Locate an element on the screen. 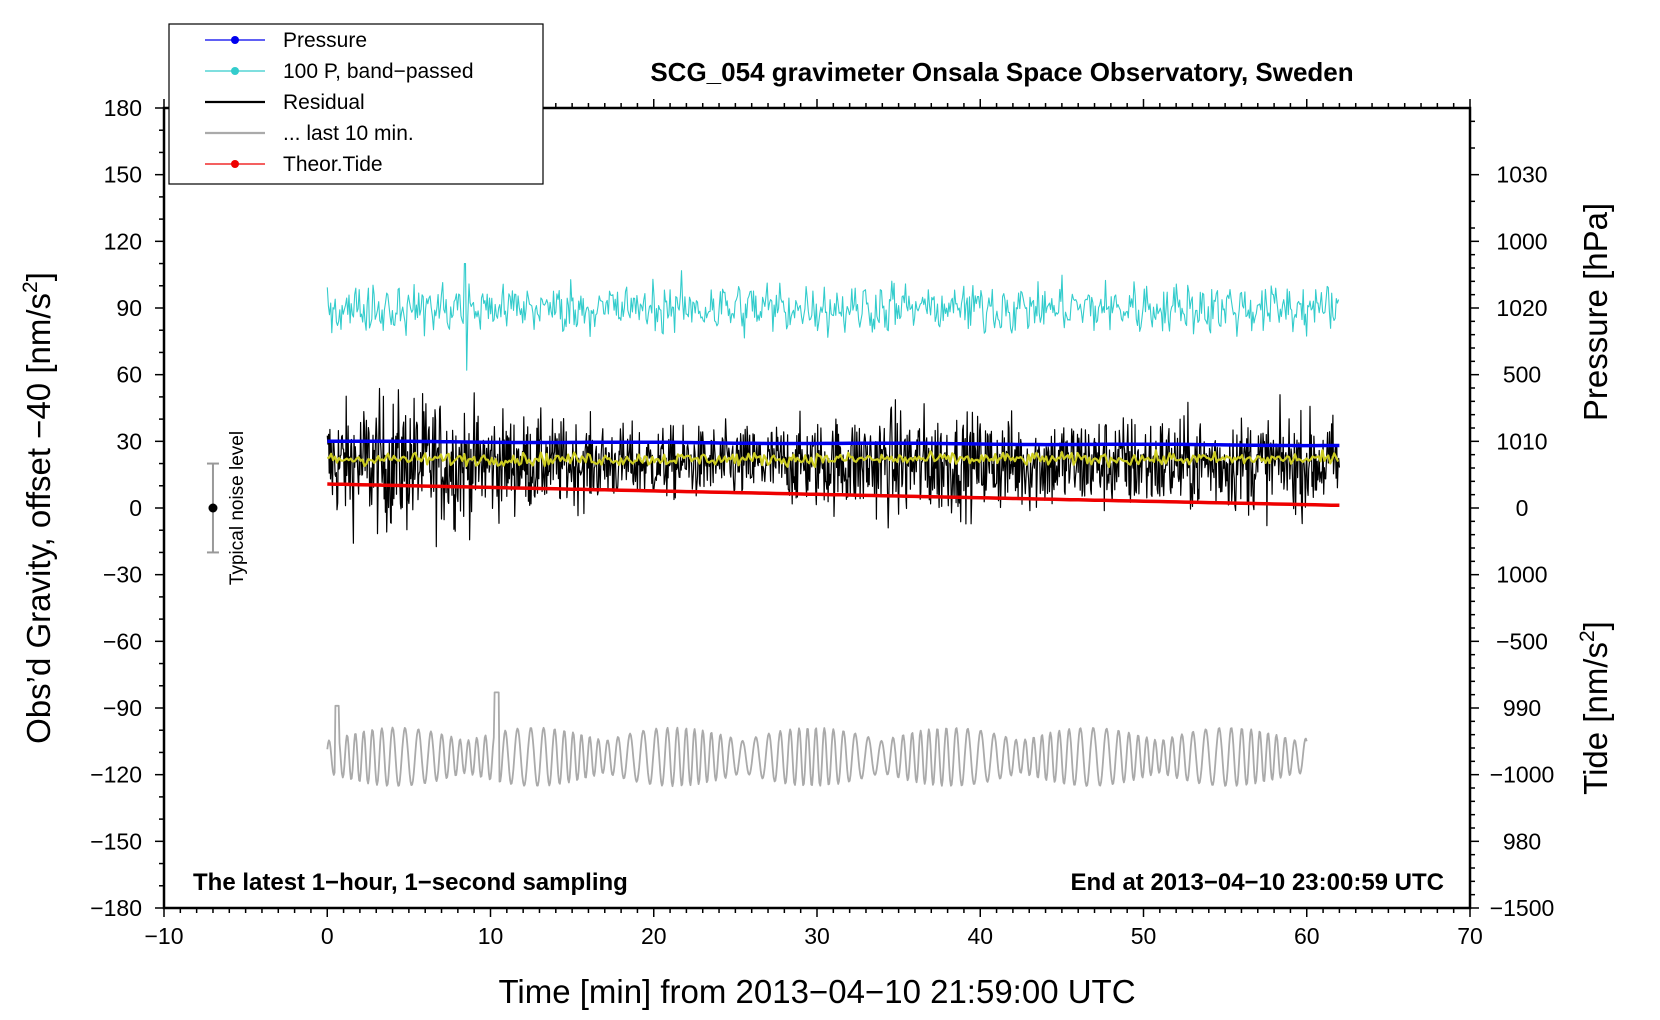 The width and height of the screenshot is (1660, 1020). y-axis-title-tide-main: Tide [nm/s is located at coordinates (1595, 718).